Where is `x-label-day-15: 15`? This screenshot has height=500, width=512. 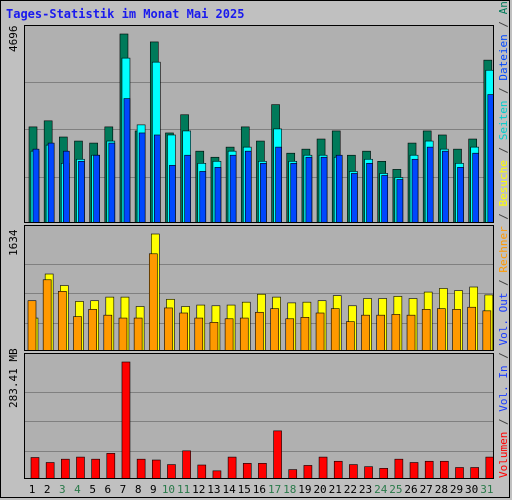 x-label-day-15: 15 is located at coordinates (244, 489).